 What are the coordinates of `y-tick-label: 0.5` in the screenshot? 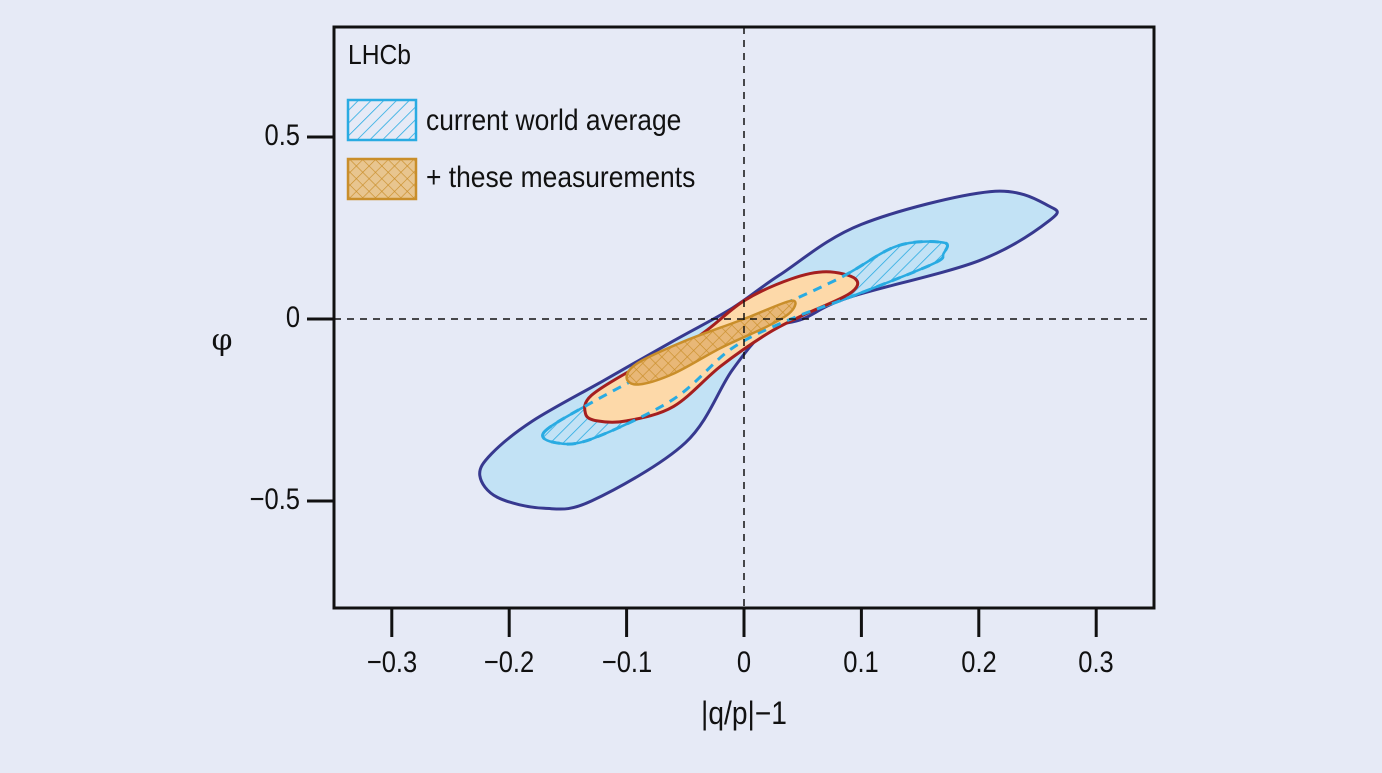 It's located at (282, 135).